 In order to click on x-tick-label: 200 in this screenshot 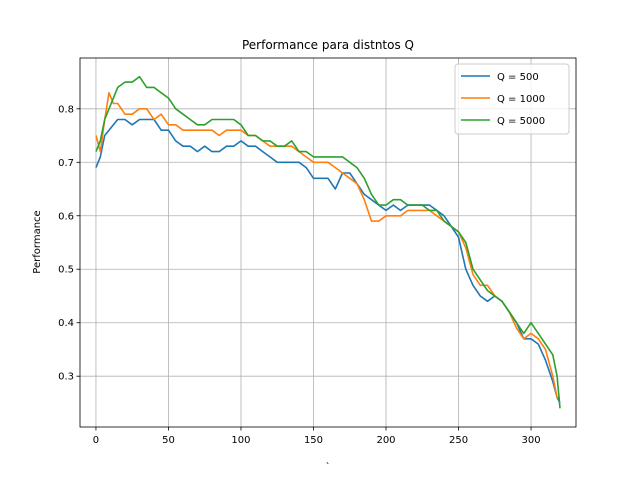, I will do `click(385, 440)`.